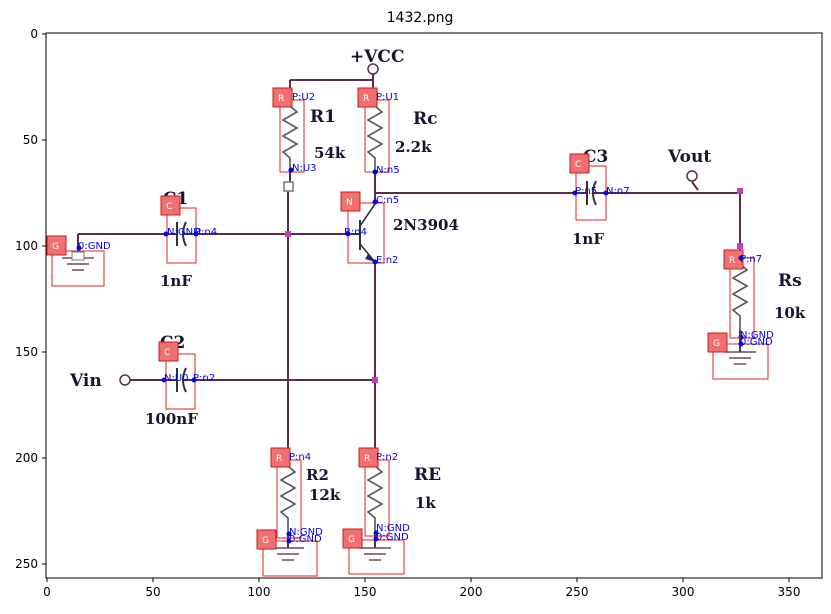  Describe the element at coordinates (30, 140) in the screenshot. I see `y-tick-label: 50` at that location.